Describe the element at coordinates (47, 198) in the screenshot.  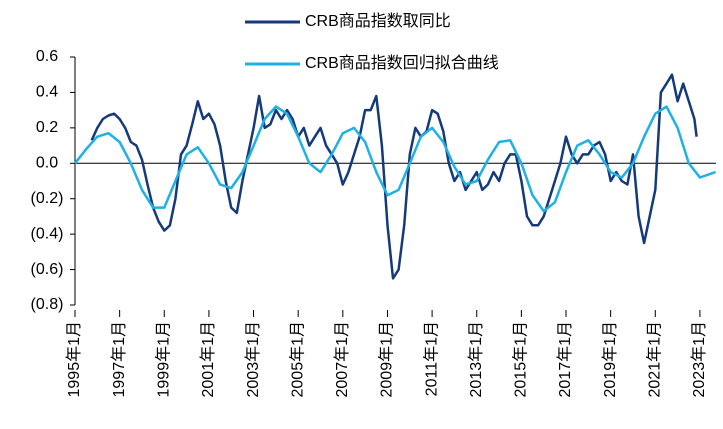
I see `y-tick-label: (0.2)` at that location.